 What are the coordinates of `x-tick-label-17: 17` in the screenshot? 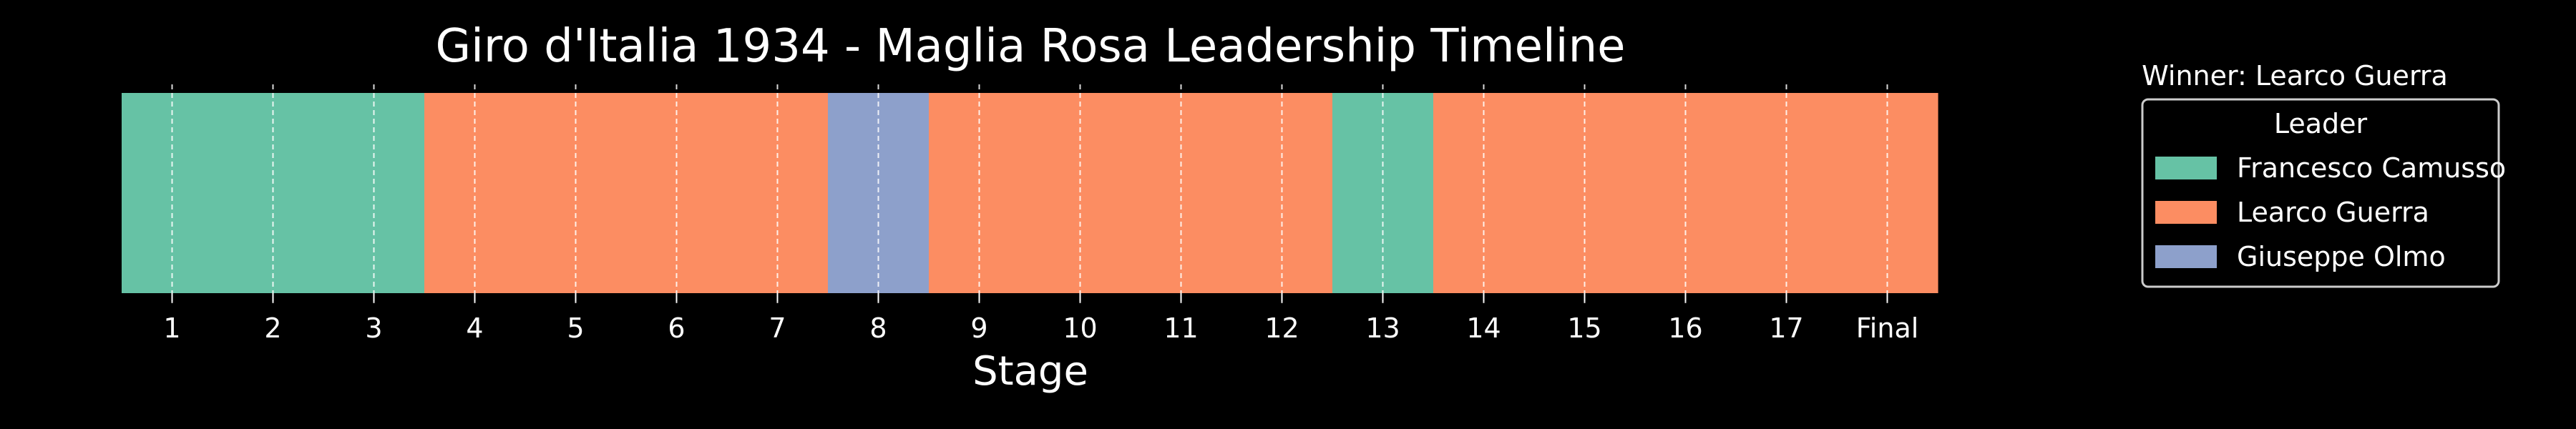 It's located at (1786, 328).